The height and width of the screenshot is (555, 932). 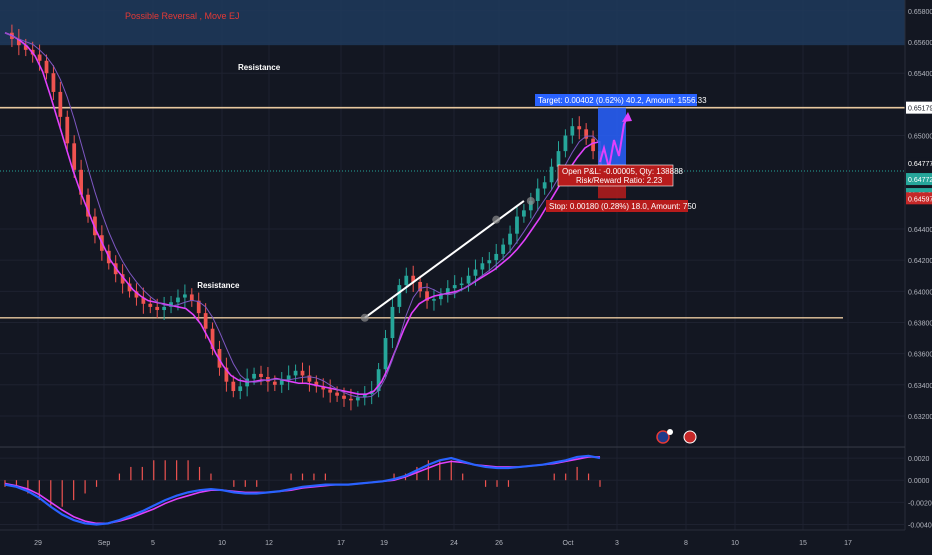 I want to click on flag-icon, so click(x=663, y=437).